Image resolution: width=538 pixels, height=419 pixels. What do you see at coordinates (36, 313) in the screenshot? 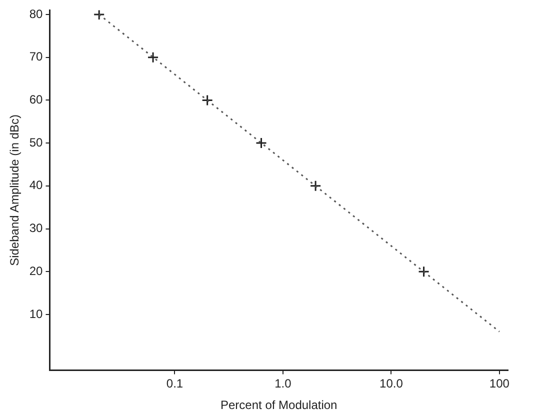
I see `y-tick-label: 10` at bounding box center [36, 313].